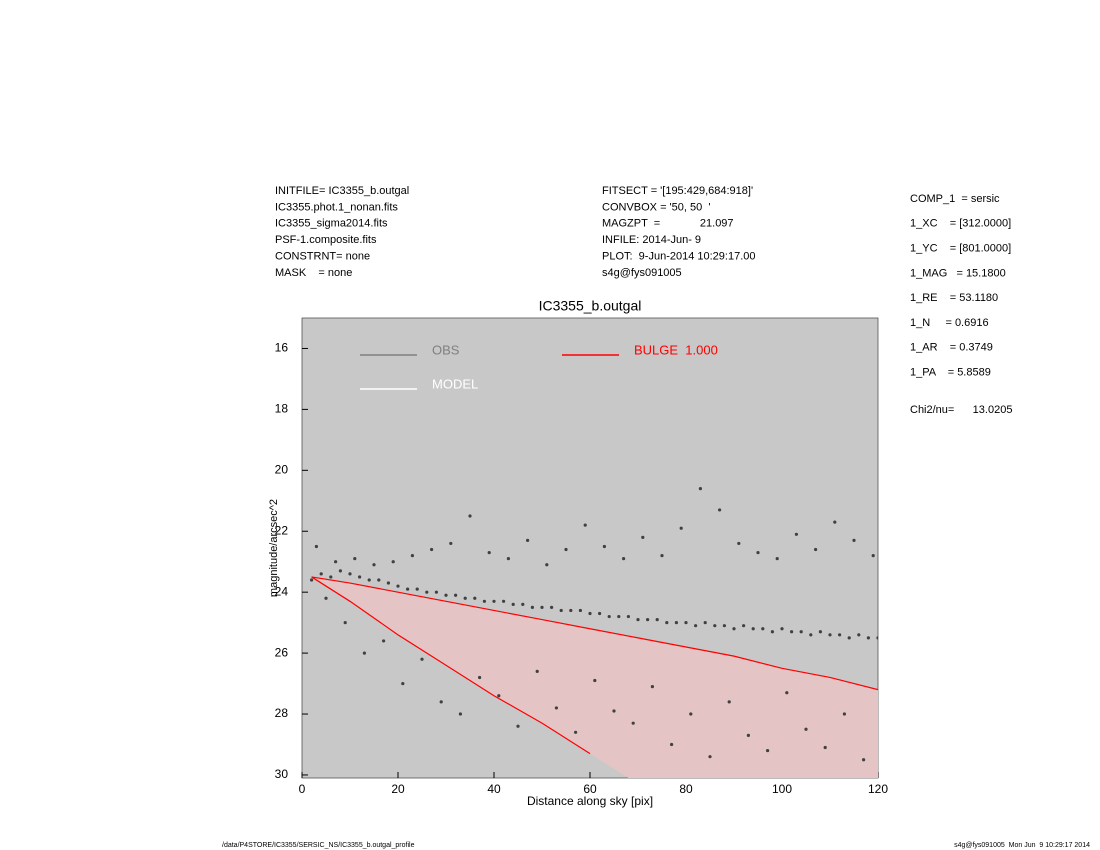 This screenshot has width=1100, height=850. What do you see at coordinates (446, 349) in the screenshot?
I see `legend-label: OBS` at bounding box center [446, 349].